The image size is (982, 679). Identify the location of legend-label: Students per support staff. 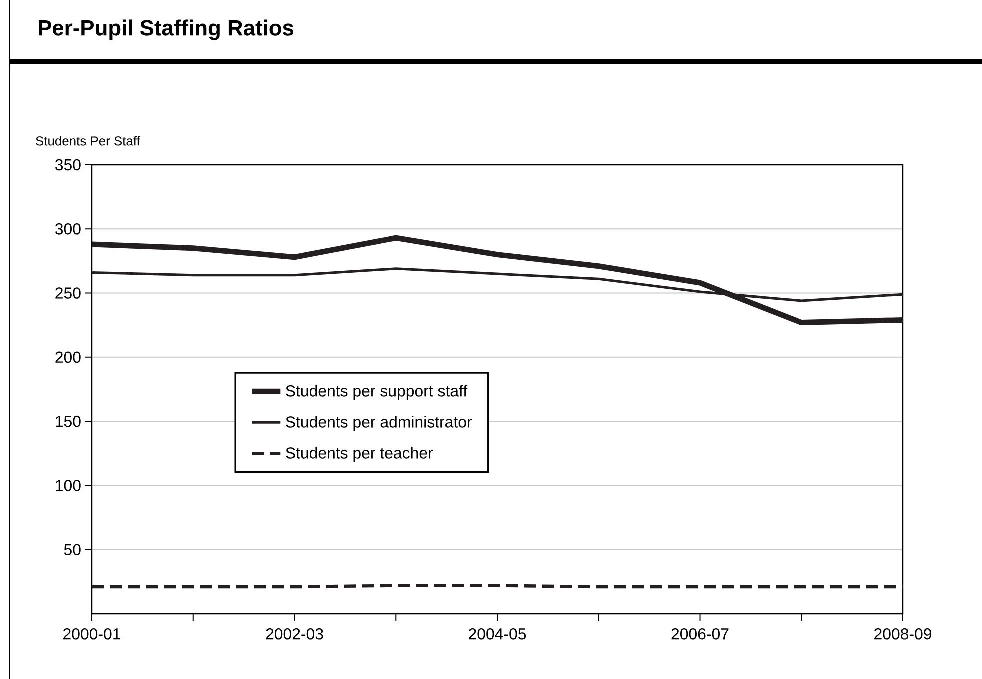
(377, 392).